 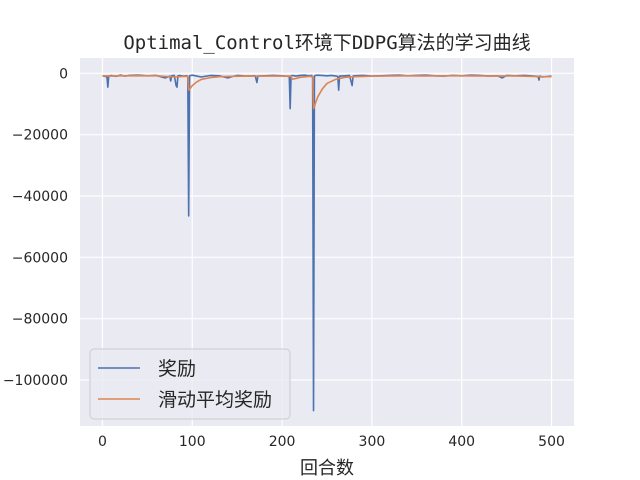 What do you see at coordinates (215, 400) in the screenshot?
I see `legend-label-moving-average: 滑动平均奖励` at bounding box center [215, 400].